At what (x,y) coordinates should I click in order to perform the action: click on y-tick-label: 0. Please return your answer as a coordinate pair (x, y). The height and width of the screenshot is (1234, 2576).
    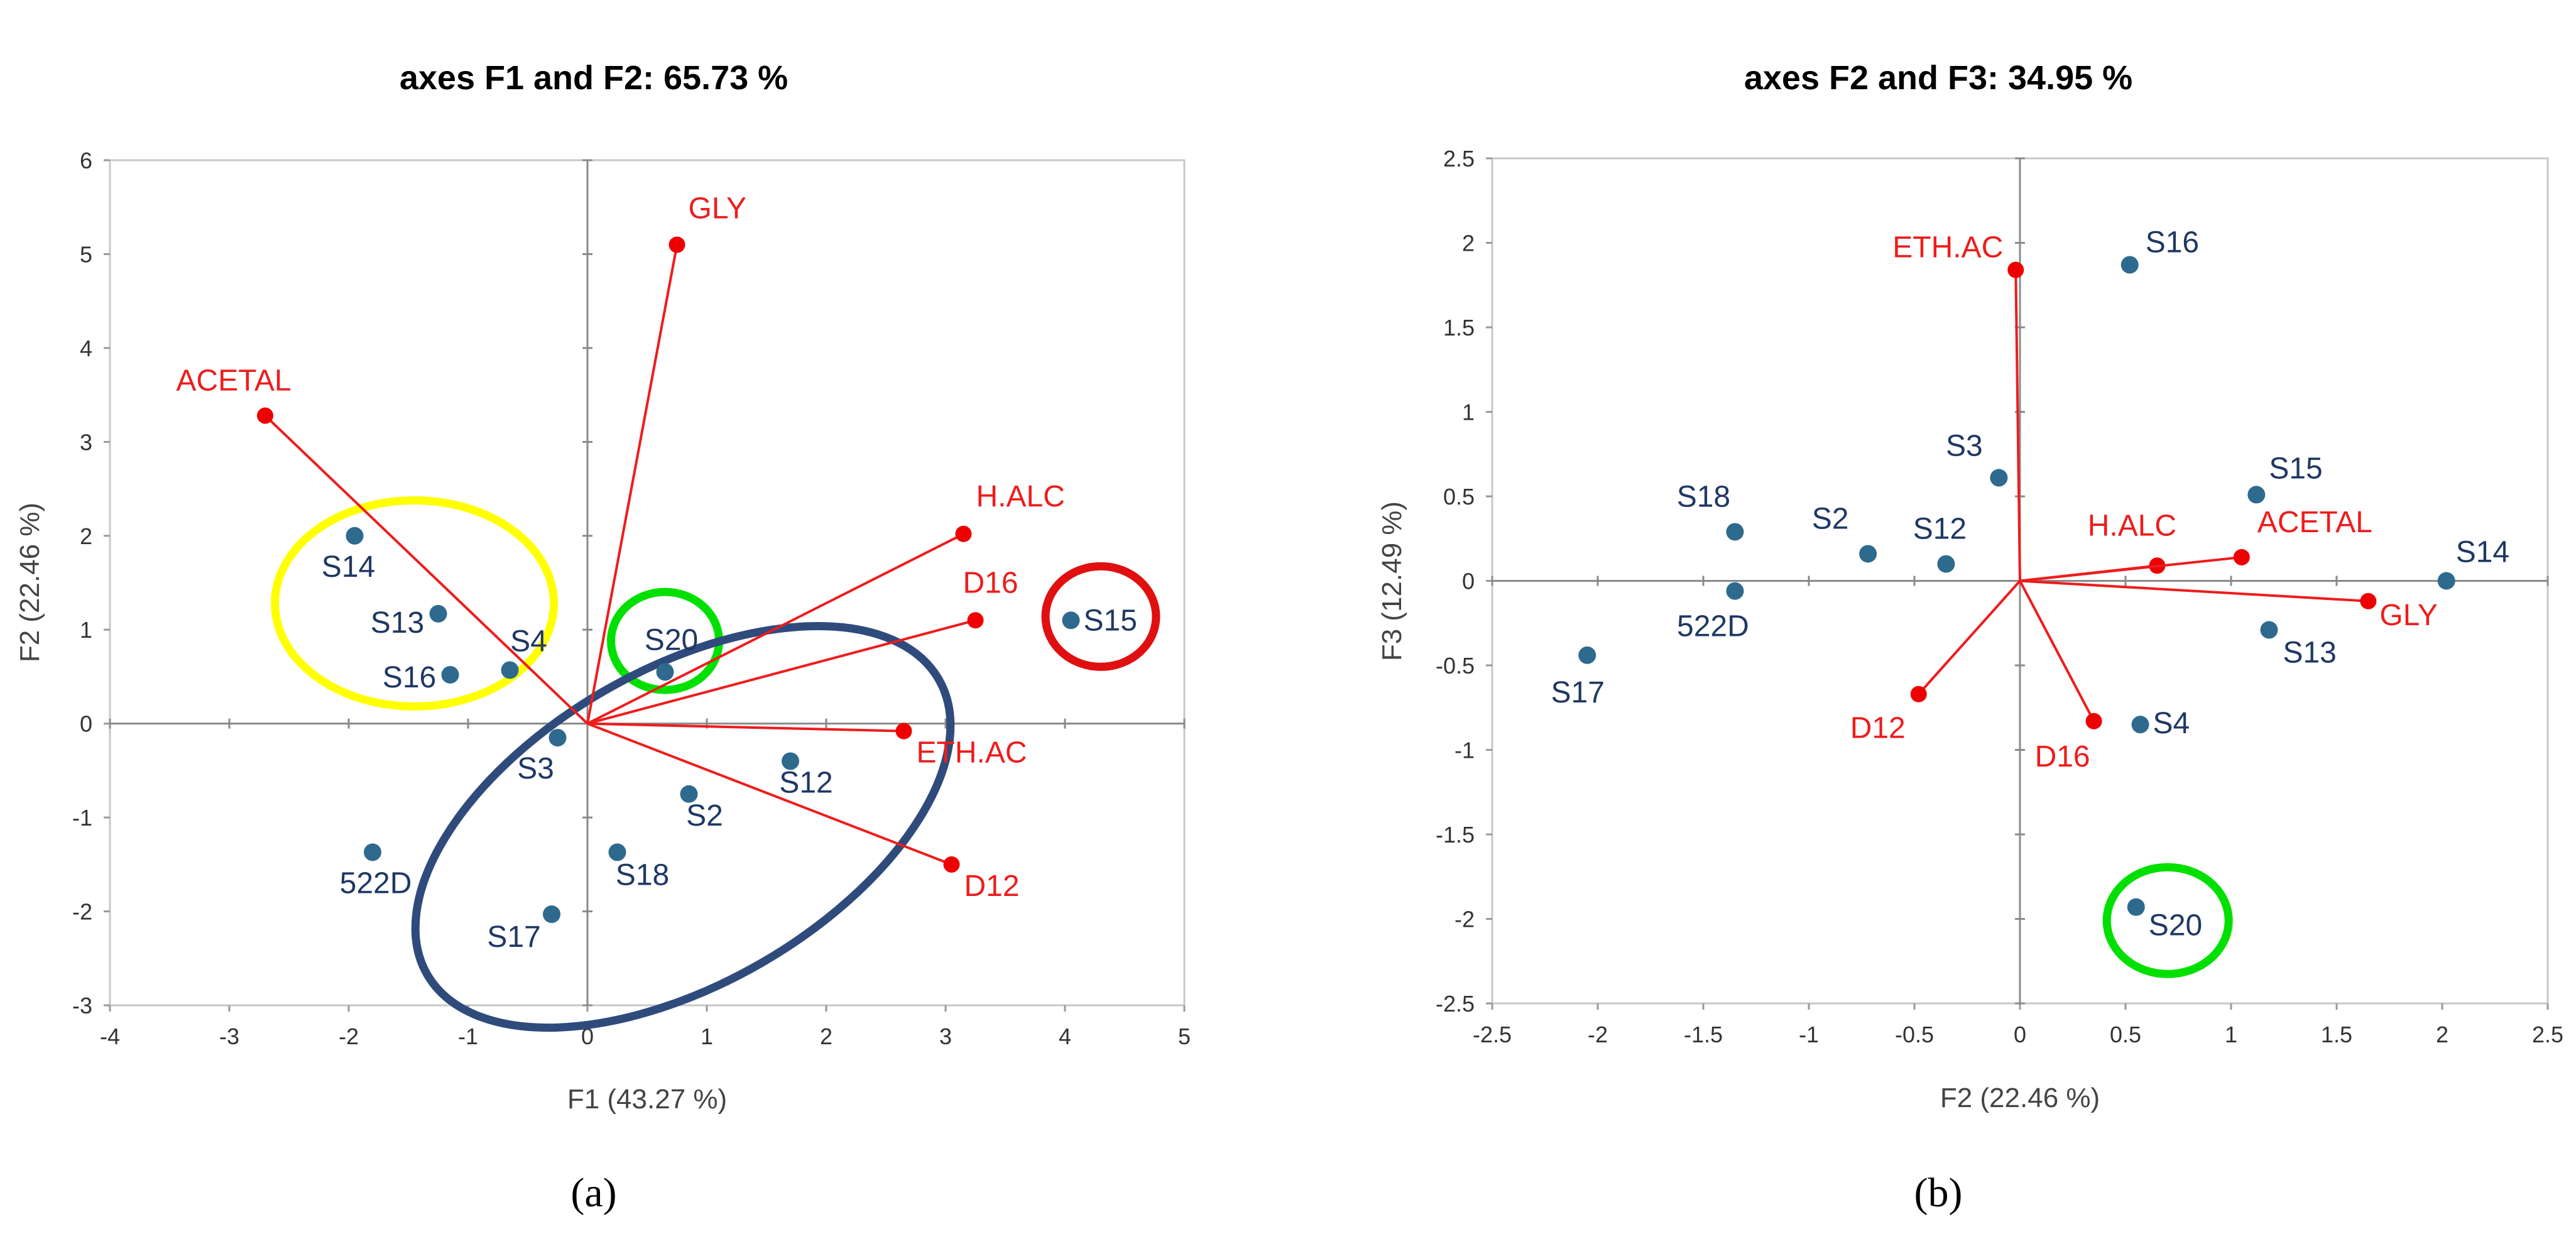
    Looking at the image, I should click on (1469, 582).